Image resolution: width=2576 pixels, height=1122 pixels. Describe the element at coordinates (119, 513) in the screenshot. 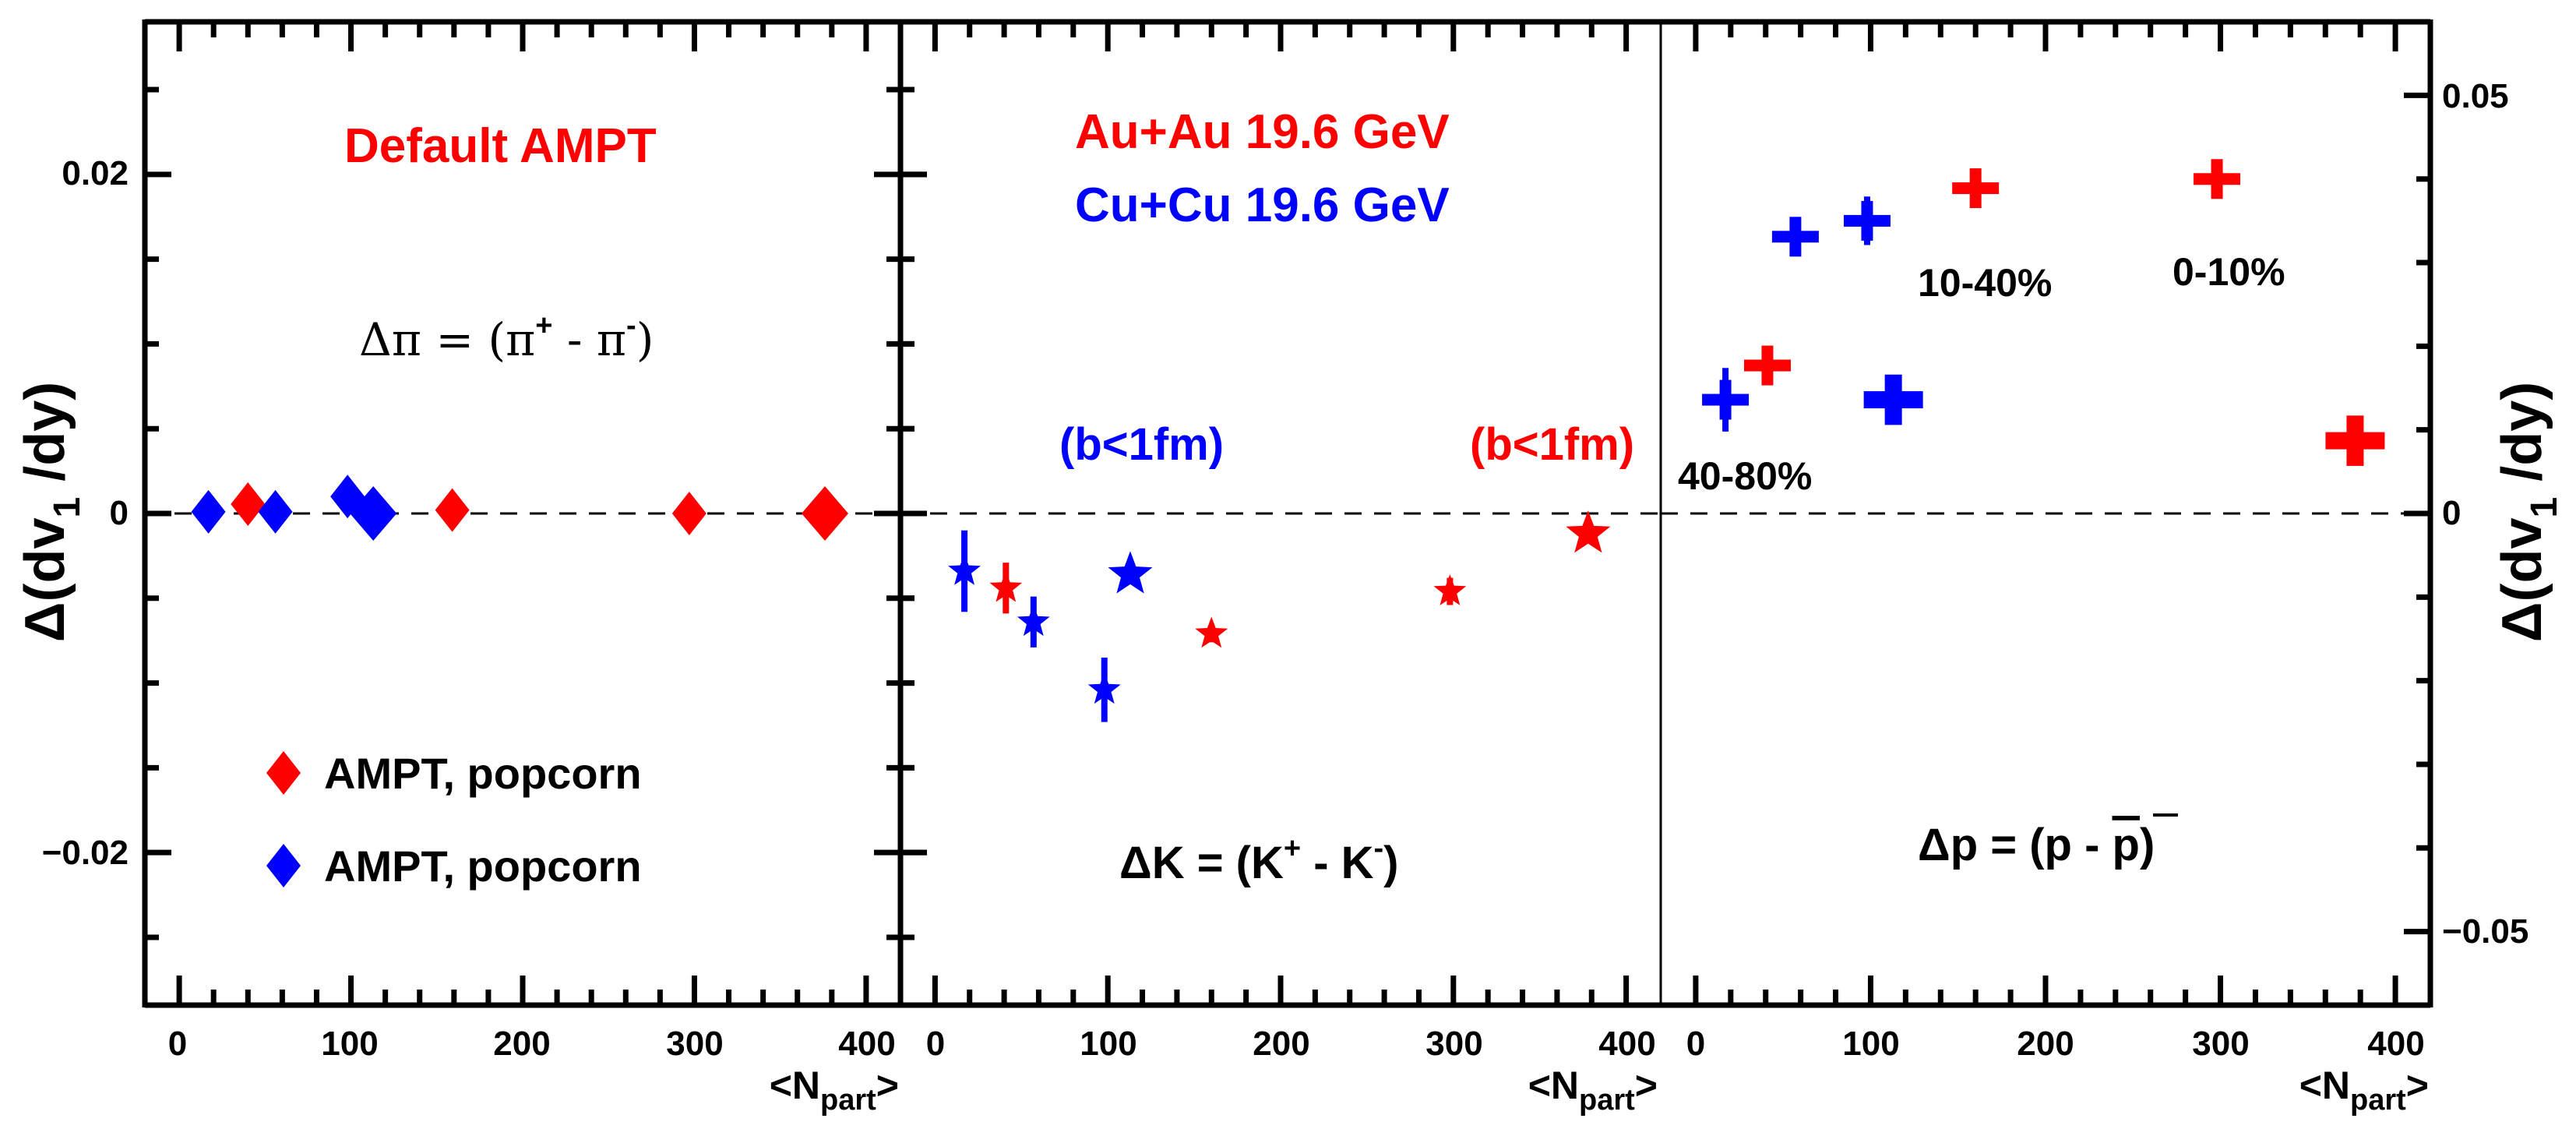

I see `y-tick-label: 0` at that location.